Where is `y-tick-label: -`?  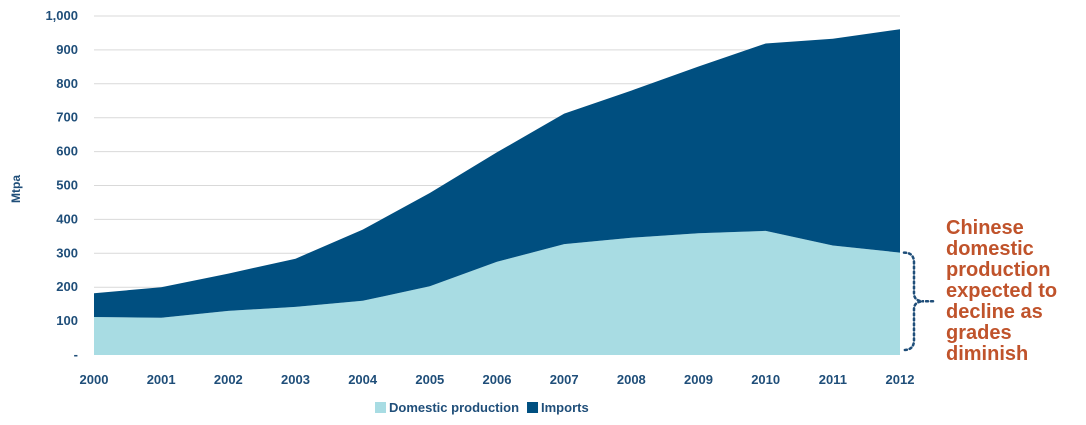
y-tick-label: - is located at coordinates (76, 354).